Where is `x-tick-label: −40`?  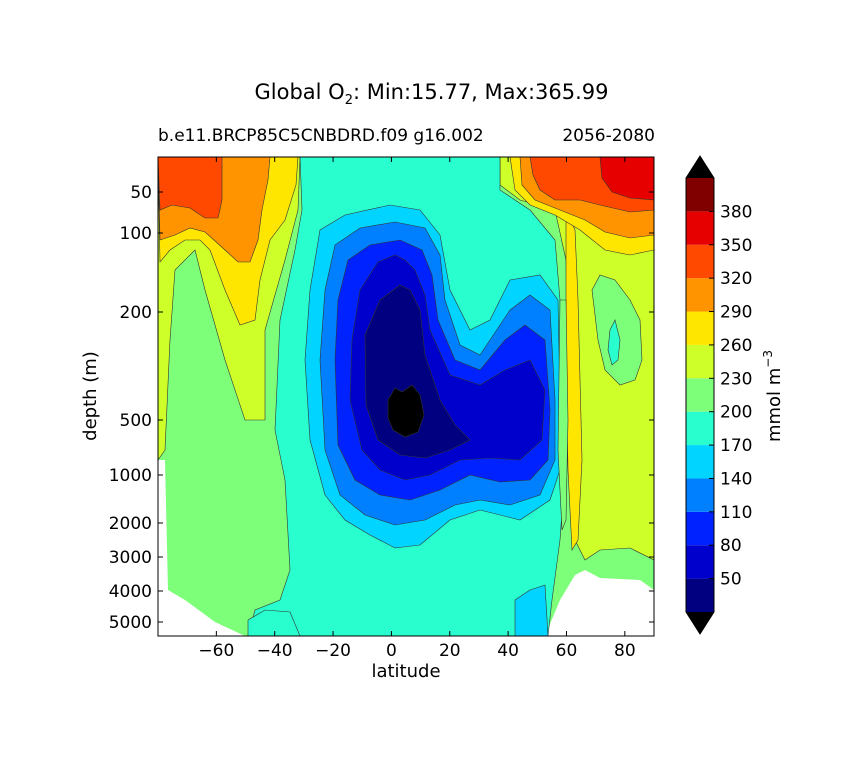
x-tick-label: −40 is located at coordinates (275, 651).